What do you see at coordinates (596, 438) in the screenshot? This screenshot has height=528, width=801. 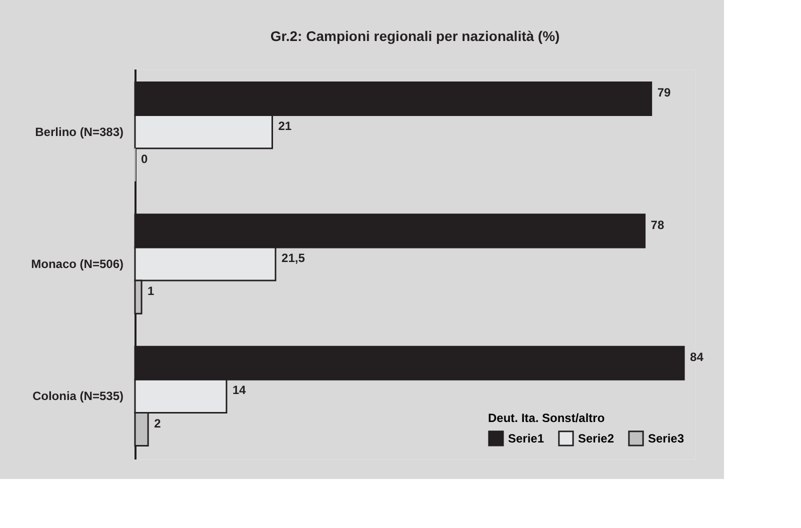 I see `legend-label: Serie2` at bounding box center [596, 438].